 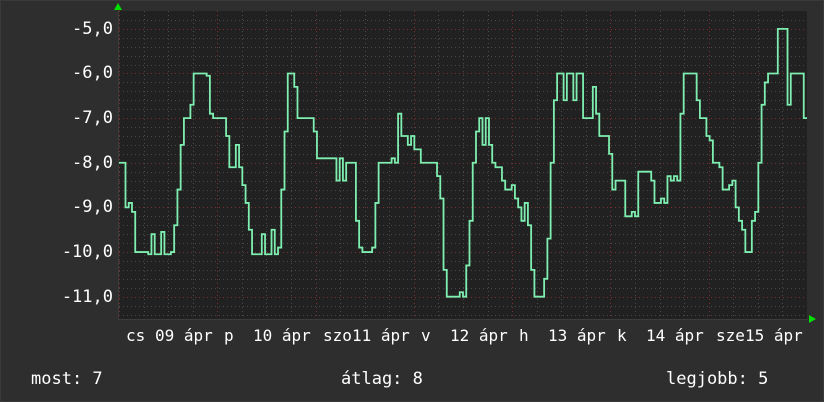 What do you see at coordinates (479, 335) in the screenshot?
I see `x-axis-tick-label: 12 ápr` at bounding box center [479, 335].